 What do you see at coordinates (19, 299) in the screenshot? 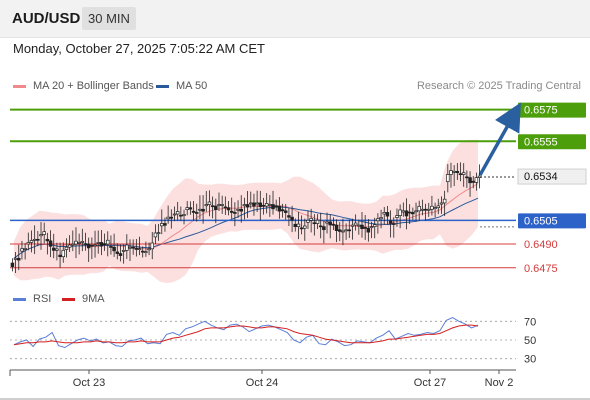
I see `rsi-swatch` at bounding box center [19, 299].